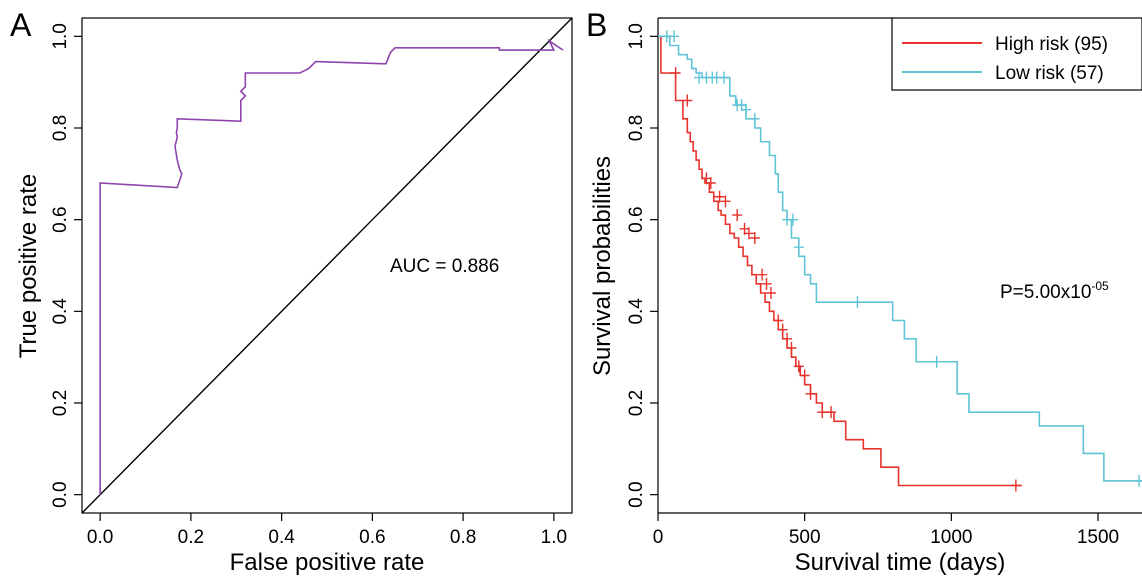 Image resolution: width=1142 pixels, height=580 pixels. Describe the element at coordinates (636, 494) in the screenshot. I see `panel-b-y-tick-label: 0.0` at that location.